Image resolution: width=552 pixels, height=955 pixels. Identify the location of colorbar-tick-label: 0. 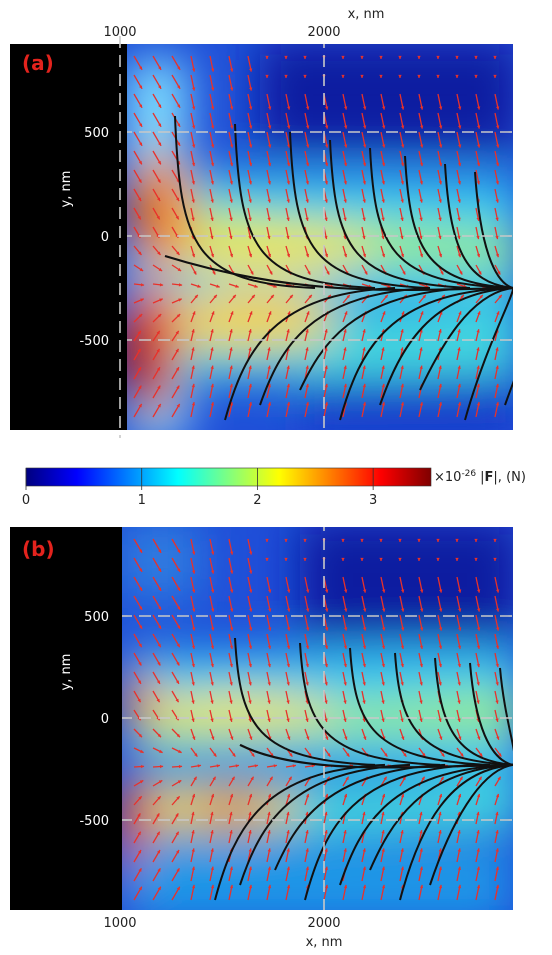
(26, 500).